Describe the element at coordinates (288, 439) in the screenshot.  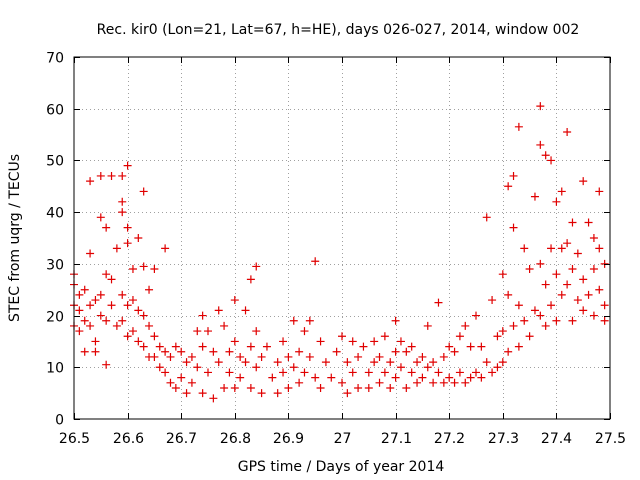
I see `x-tick-label: 26.9` at that location.